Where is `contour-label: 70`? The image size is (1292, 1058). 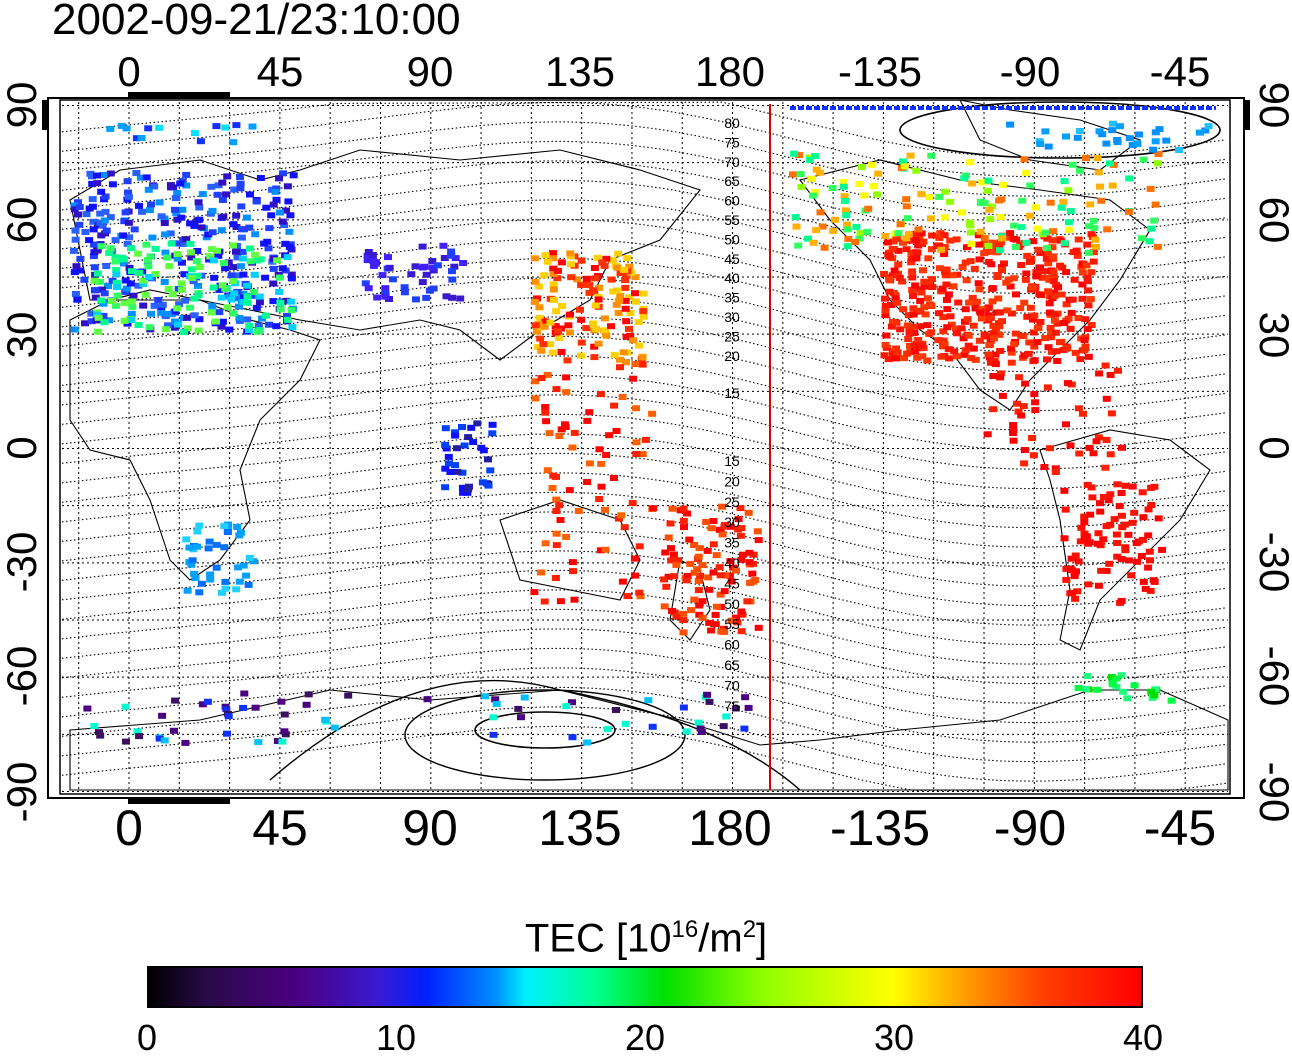
contour-label: 70 is located at coordinates (732, 685).